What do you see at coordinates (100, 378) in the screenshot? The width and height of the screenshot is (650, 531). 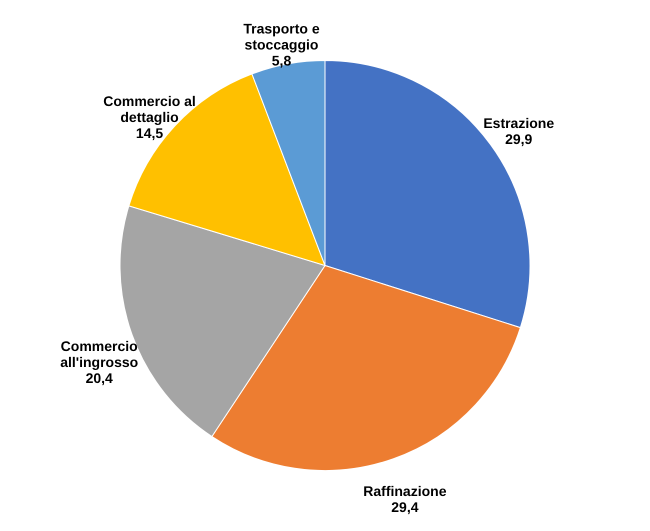 I see `data-label: 20,4` at bounding box center [100, 378].